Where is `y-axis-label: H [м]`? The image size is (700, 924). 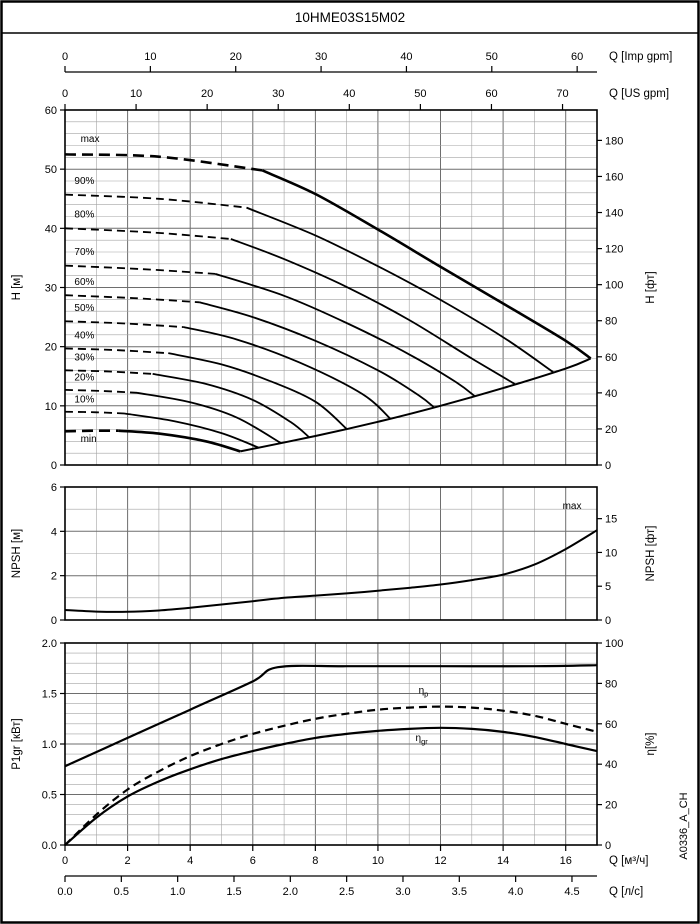 y-axis-label: H [м] is located at coordinates (17, 288).